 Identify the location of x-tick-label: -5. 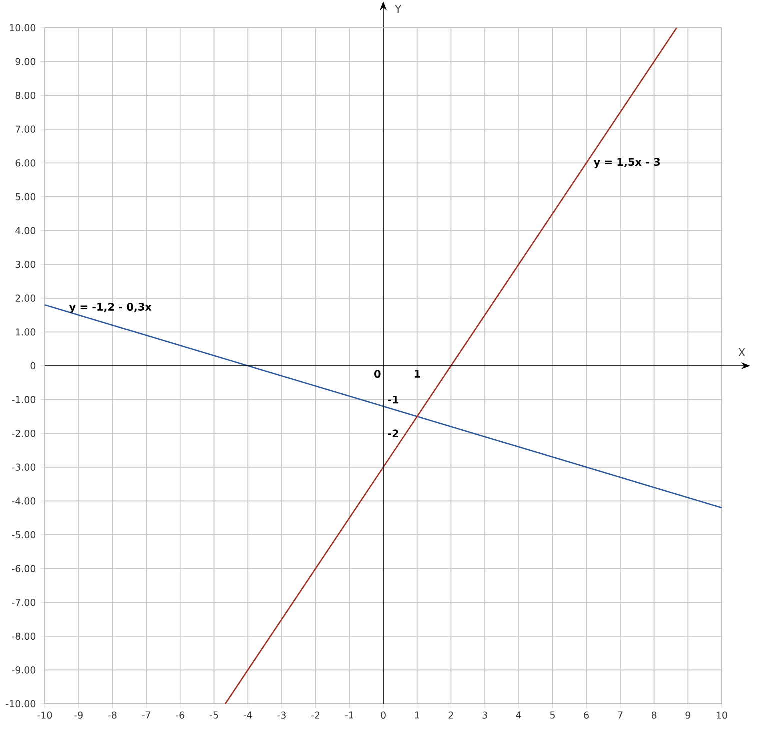
(214, 715).